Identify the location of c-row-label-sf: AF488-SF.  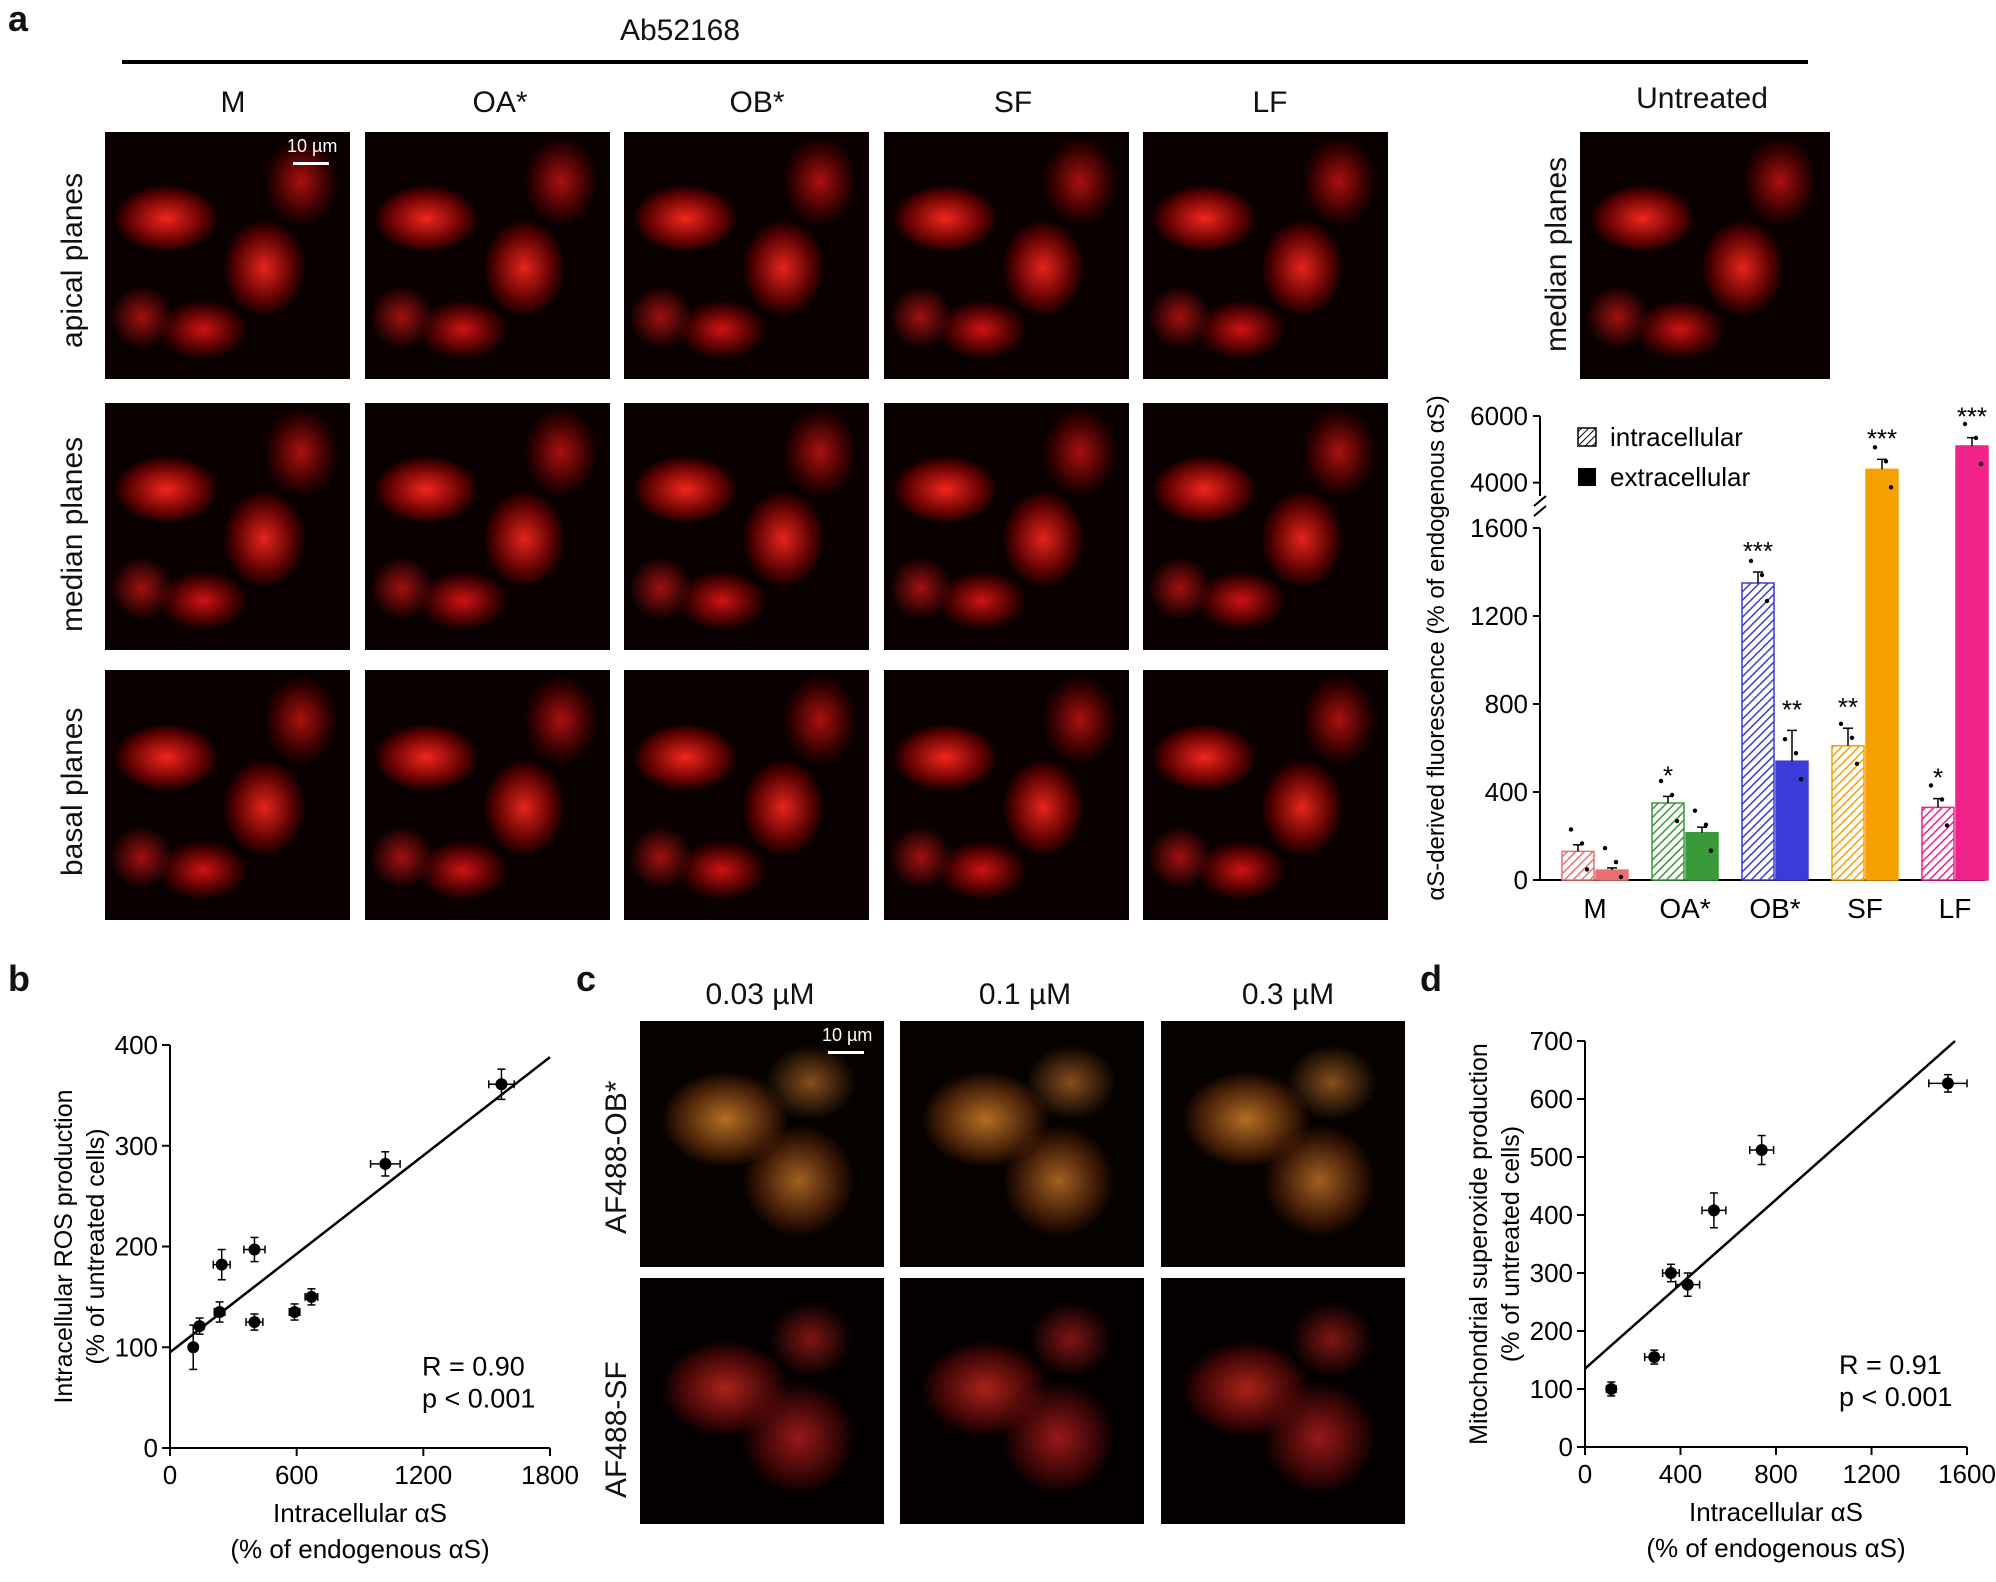
(616, 1429).